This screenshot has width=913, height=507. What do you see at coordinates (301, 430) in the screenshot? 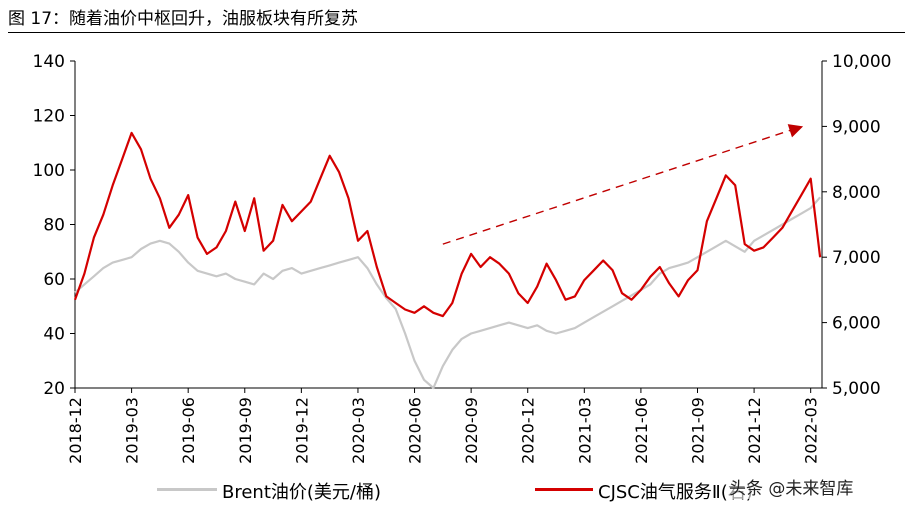
I see `x-tick-label: 2019-12` at bounding box center [301, 430].